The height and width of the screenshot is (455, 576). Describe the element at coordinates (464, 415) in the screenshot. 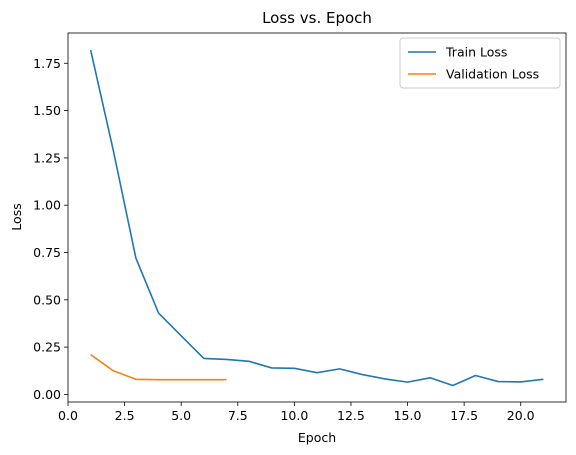

I see `x-tick-label: 17.5` at that location.